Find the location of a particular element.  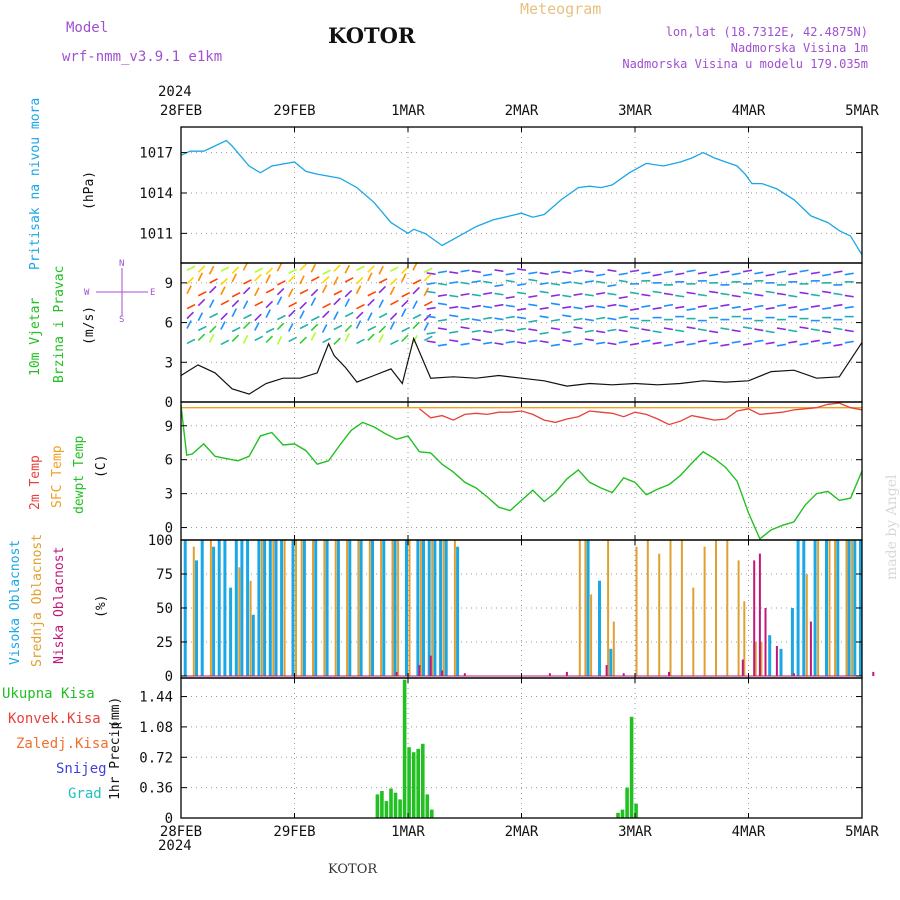

x-tick-label-top: 2MAR is located at coordinates (522, 111).